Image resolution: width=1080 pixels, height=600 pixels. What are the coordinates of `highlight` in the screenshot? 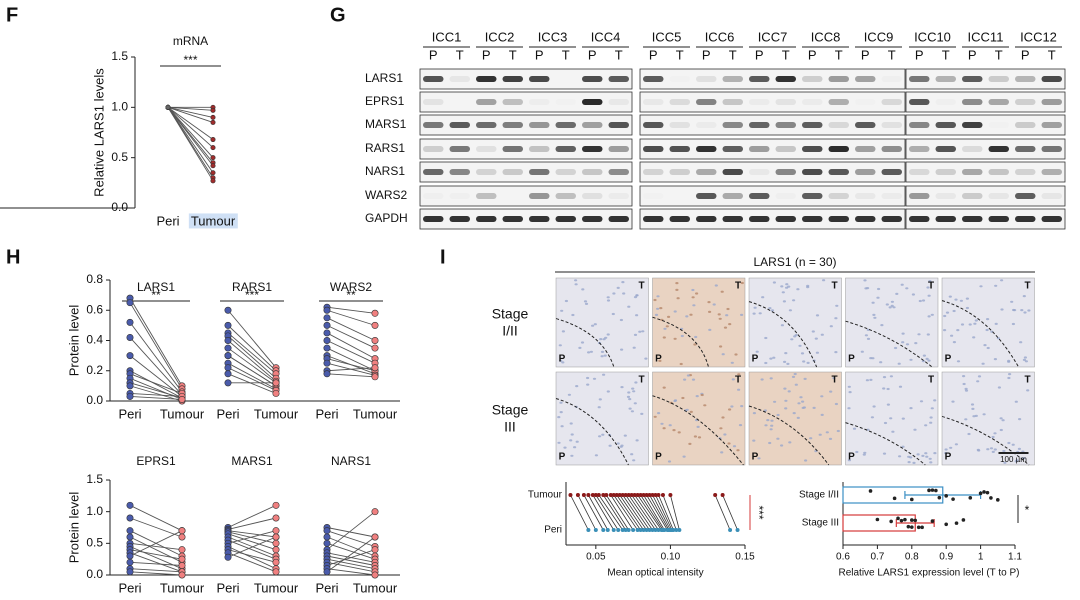 It's located at (213, 221).